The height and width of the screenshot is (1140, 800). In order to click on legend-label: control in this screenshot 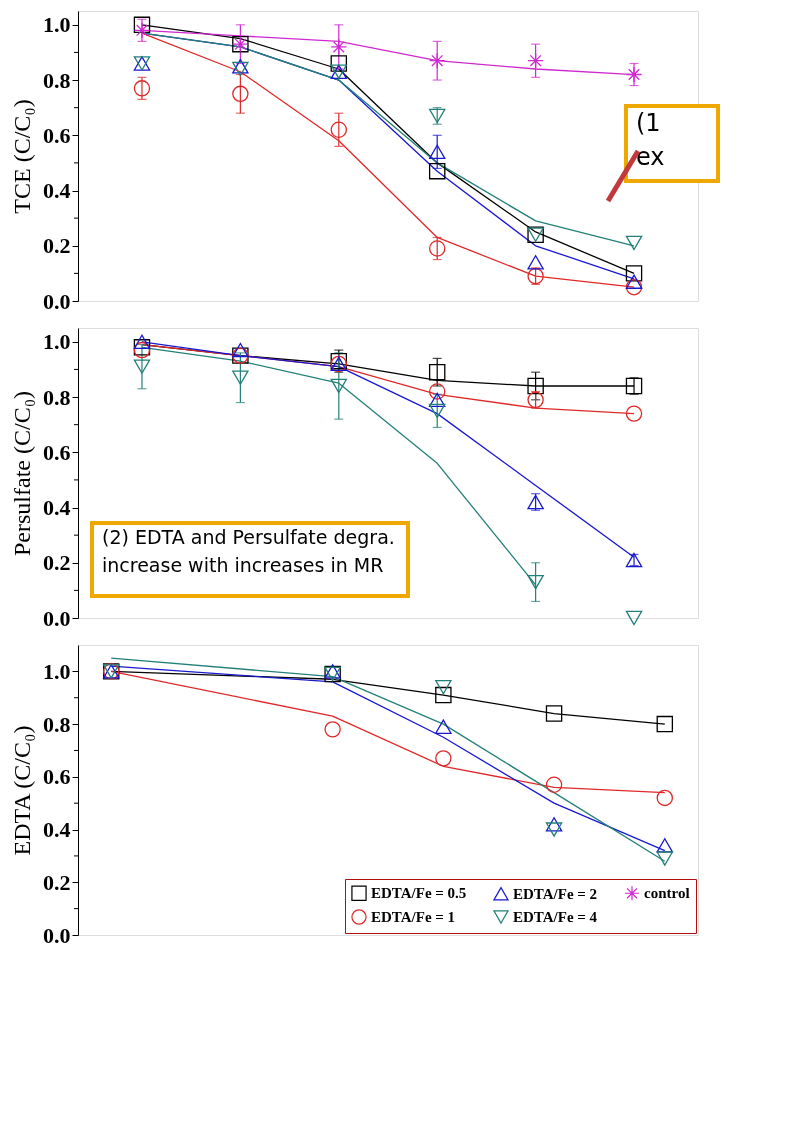, I will do `click(667, 893)`.